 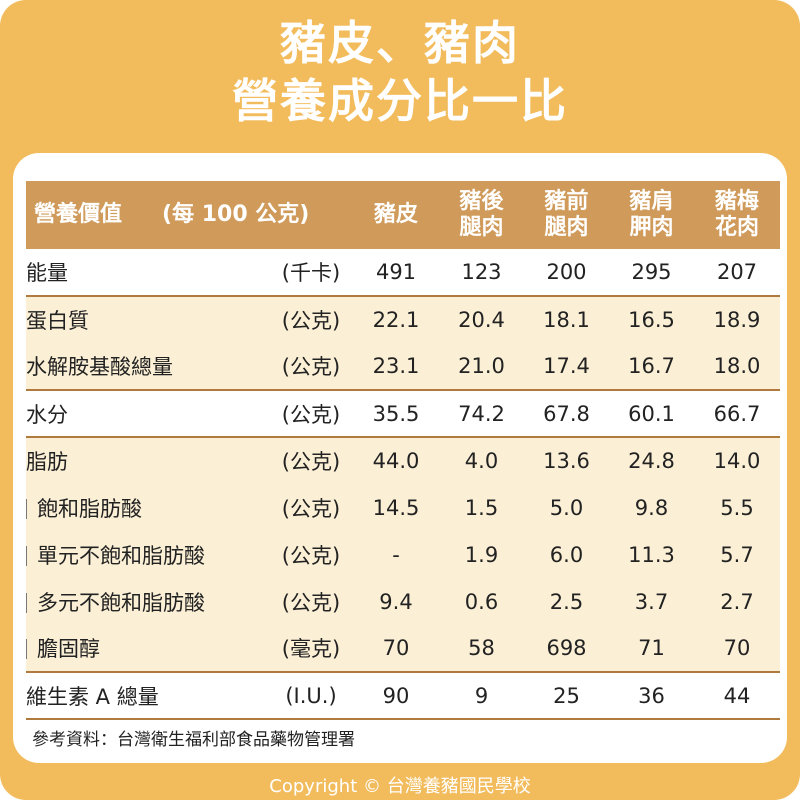 What do you see at coordinates (311, 649) in the screenshot?
I see `row-unit: (毫克)` at bounding box center [311, 649].